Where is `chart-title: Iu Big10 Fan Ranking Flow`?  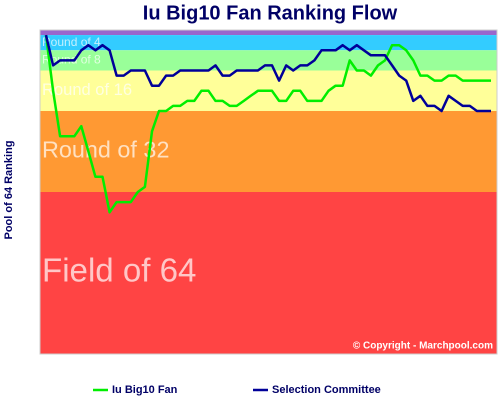
chart-title: Iu Big10 Fan Ranking Flow is located at coordinates (270, 13).